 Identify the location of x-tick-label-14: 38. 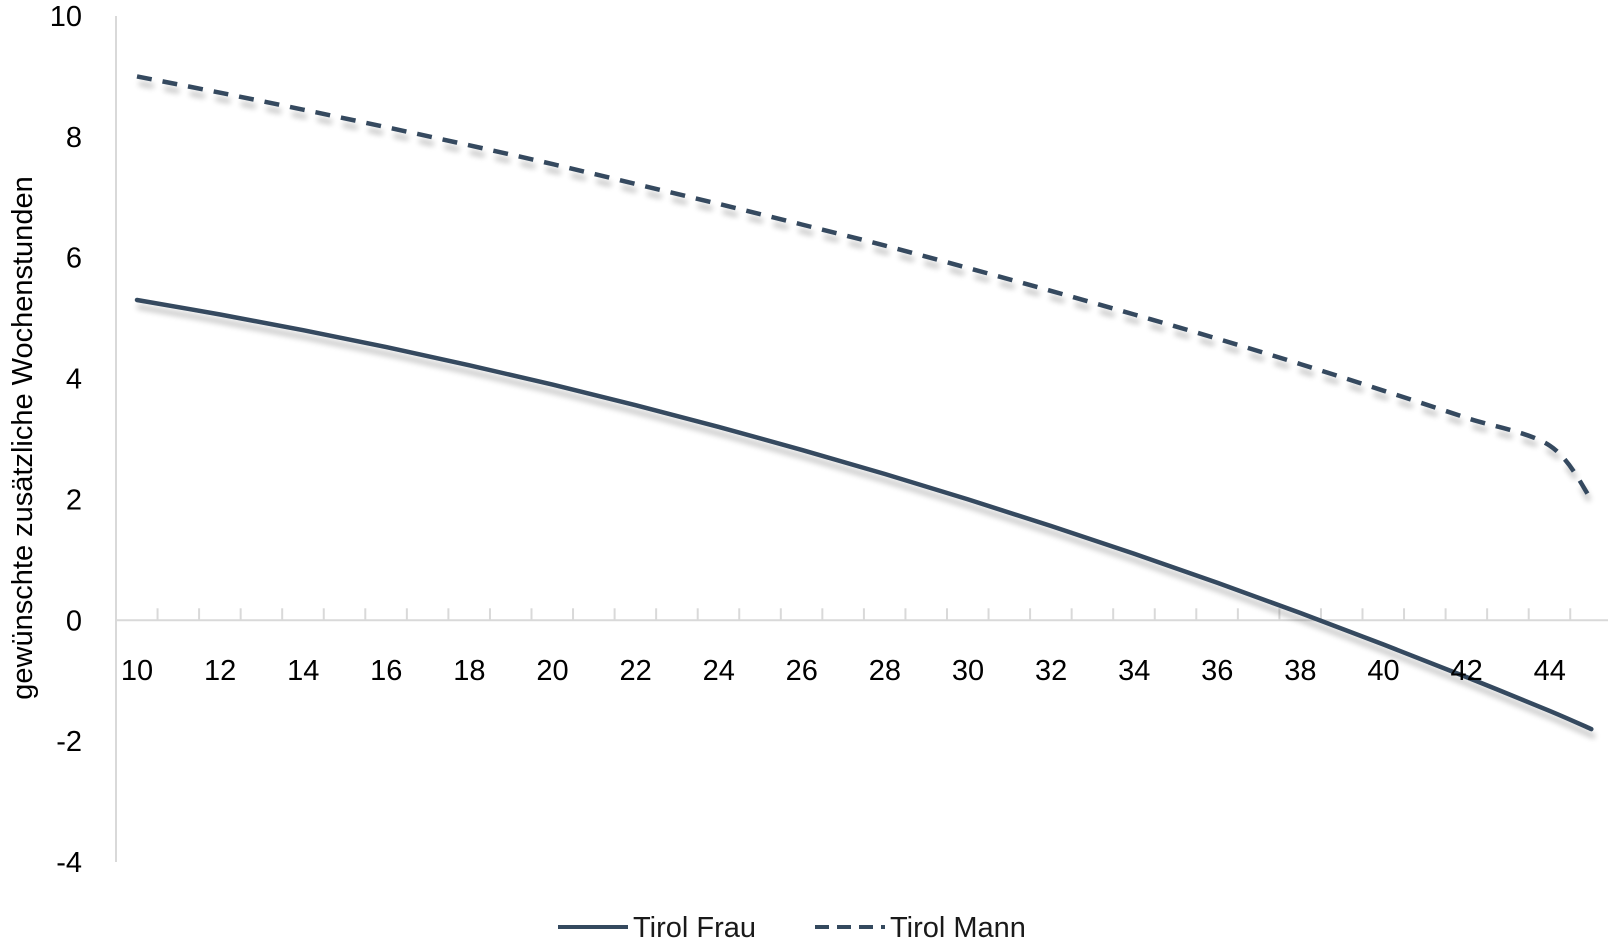
(1300, 671).